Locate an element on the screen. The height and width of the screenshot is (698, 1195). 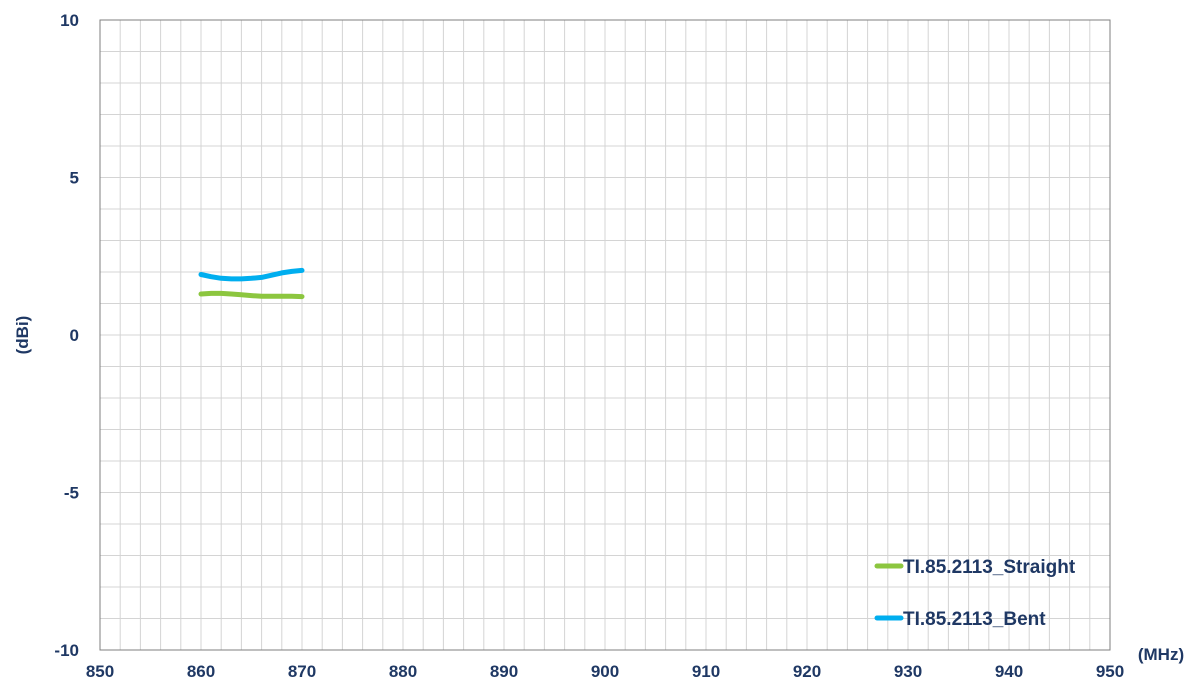
y-tick-label: 10 is located at coordinates (69, 20).